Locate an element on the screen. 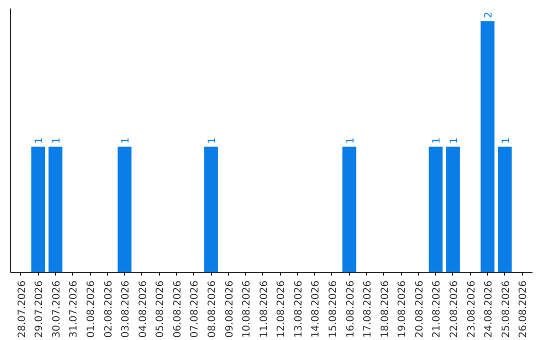 The height and width of the screenshot is (340, 540). x-tick-label: 09.08.2026 is located at coordinates (230, 309).